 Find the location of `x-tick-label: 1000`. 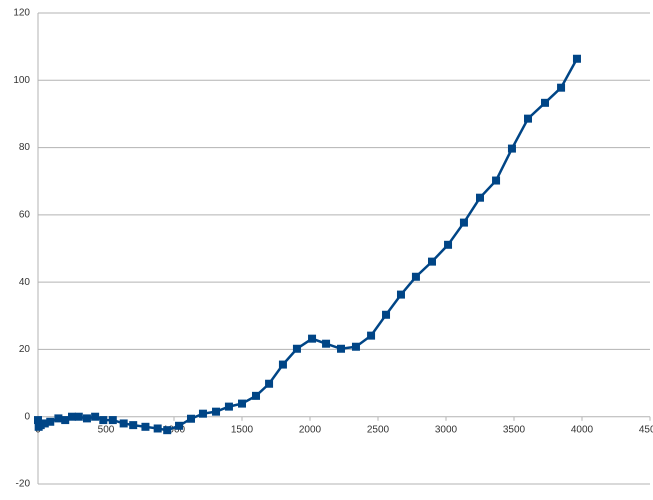

x-tick-label: 1000 is located at coordinates (174, 429).